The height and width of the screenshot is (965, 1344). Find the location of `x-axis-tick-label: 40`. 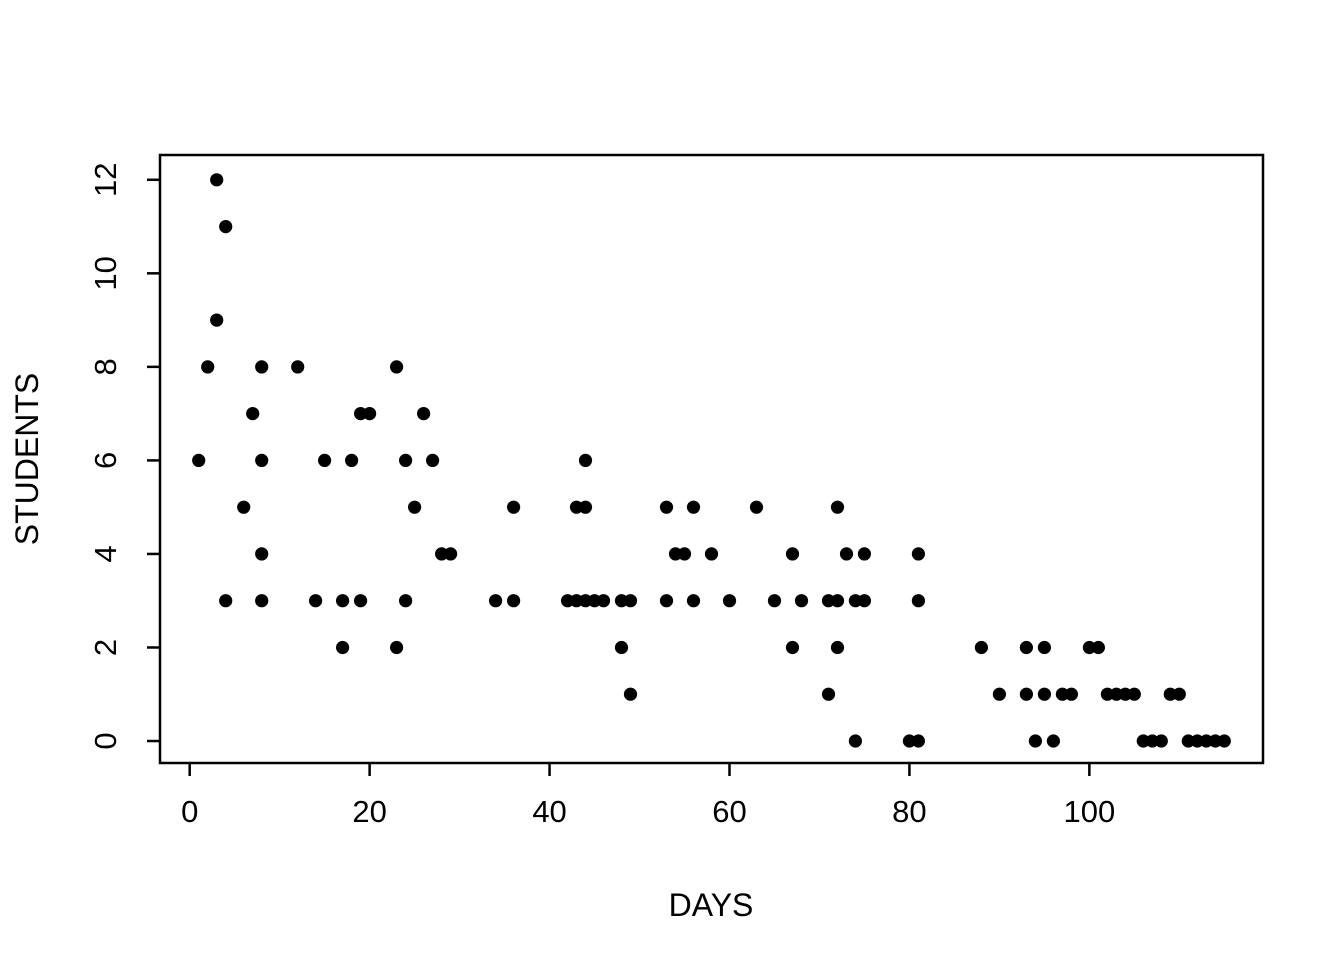

x-axis-tick-label: 40 is located at coordinates (549, 811).